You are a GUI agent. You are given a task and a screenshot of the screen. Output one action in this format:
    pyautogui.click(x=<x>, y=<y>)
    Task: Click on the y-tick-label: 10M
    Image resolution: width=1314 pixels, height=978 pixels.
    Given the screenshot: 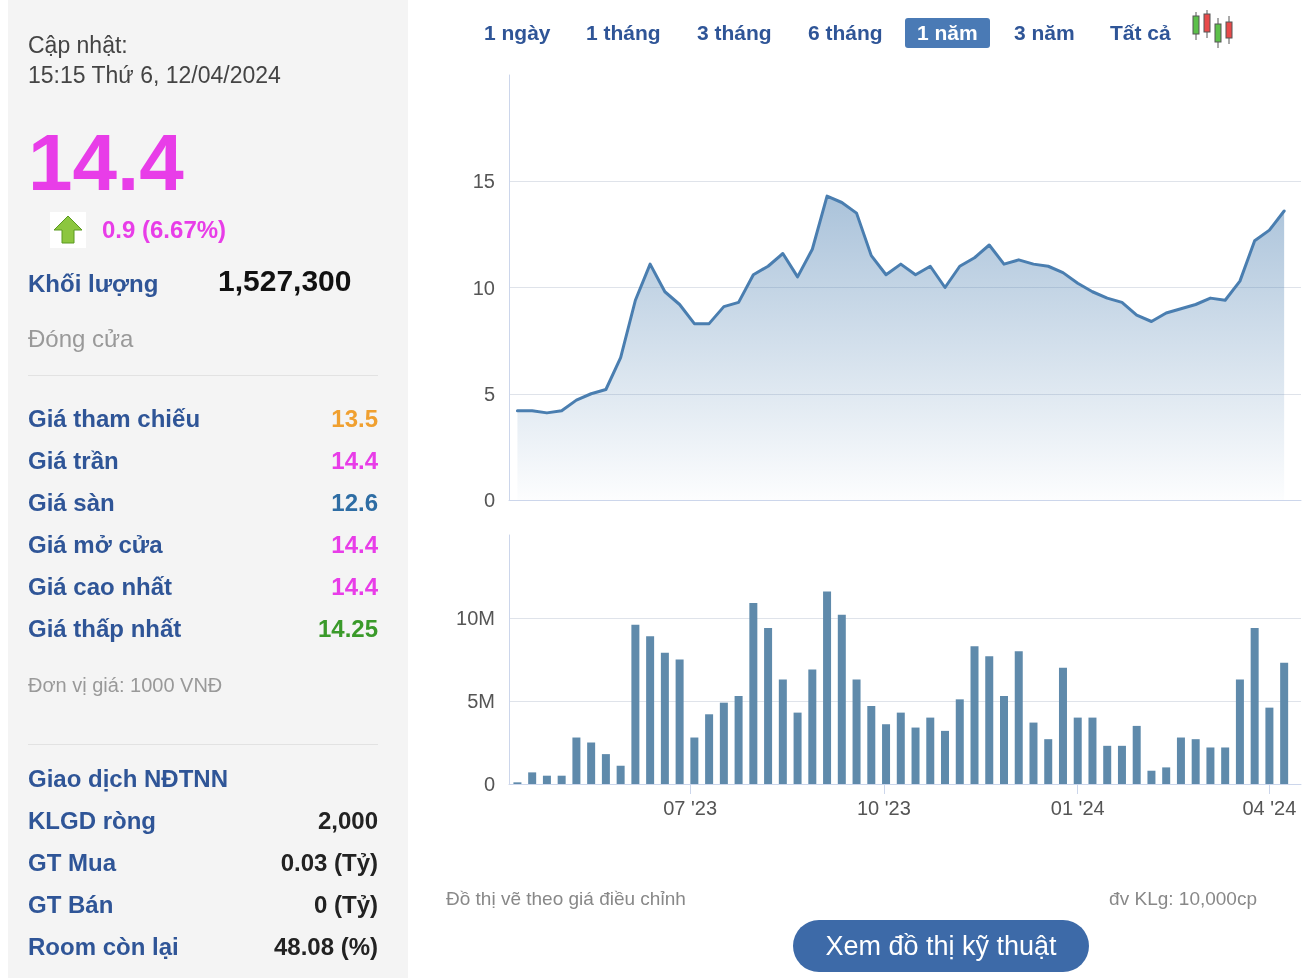 What is the action you would take?
    pyautogui.click(x=475, y=618)
    